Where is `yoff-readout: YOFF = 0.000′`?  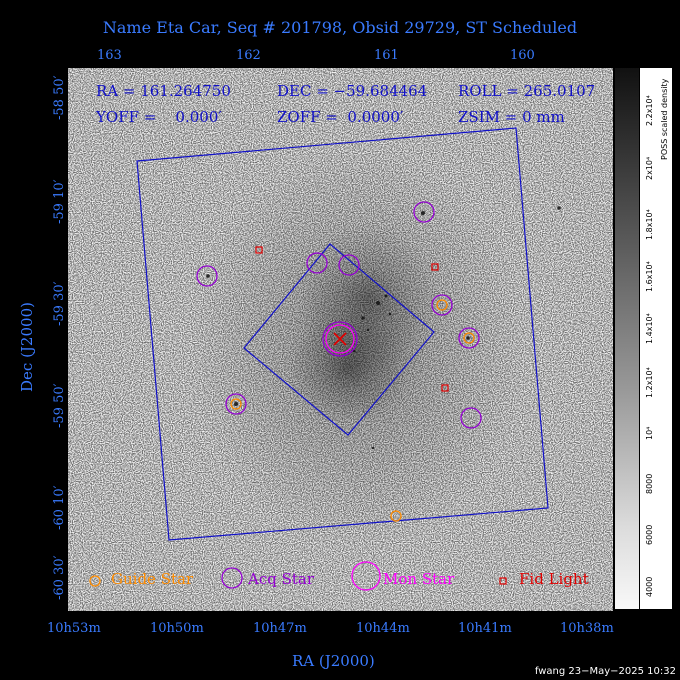 yoff-readout: YOFF = 0.000′ is located at coordinates (159, 117).